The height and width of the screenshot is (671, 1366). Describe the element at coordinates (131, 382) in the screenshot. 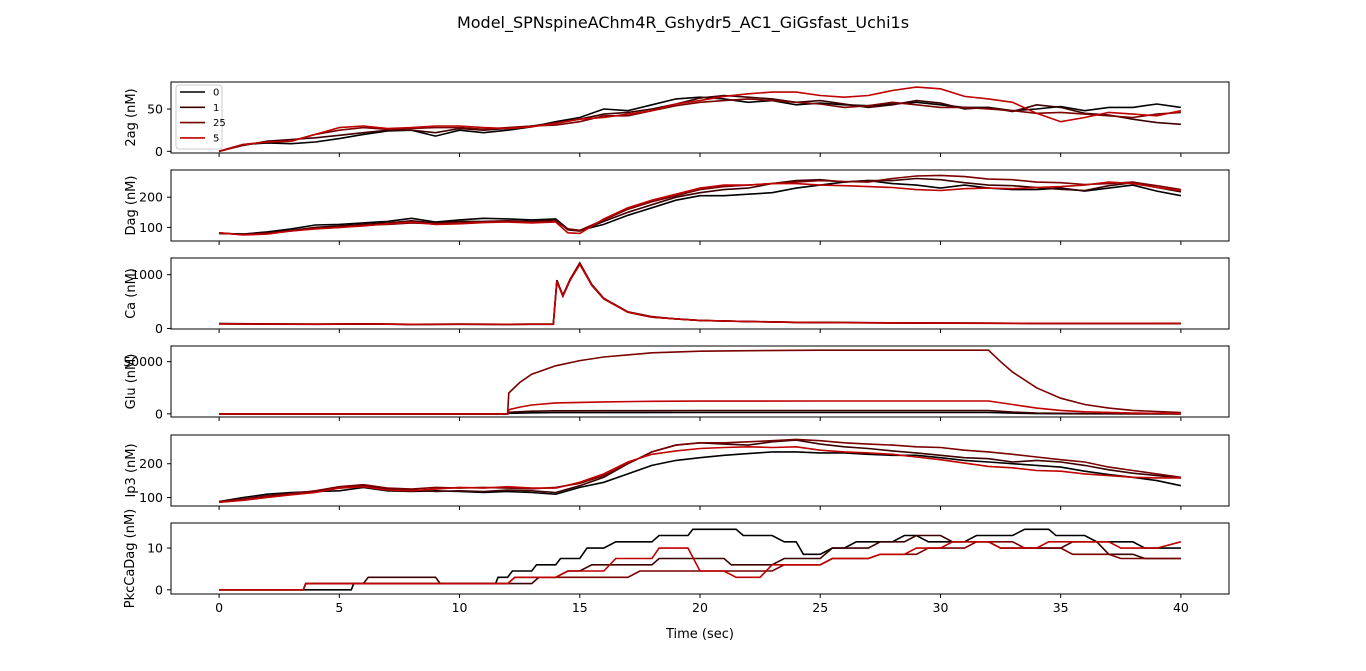

I see `y-axis-label: Glu (nM)` at that location.